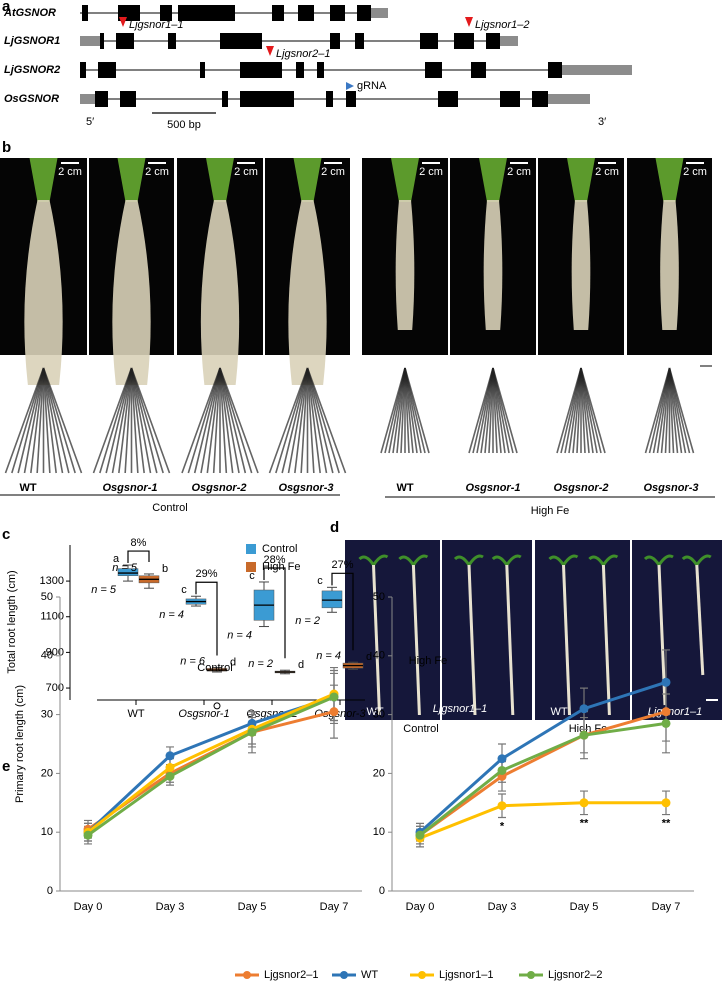  What do you see at coordinates (372, 86) in the screenshot?
I see `grna-label: gRNA` at bounding box center [372, 86].